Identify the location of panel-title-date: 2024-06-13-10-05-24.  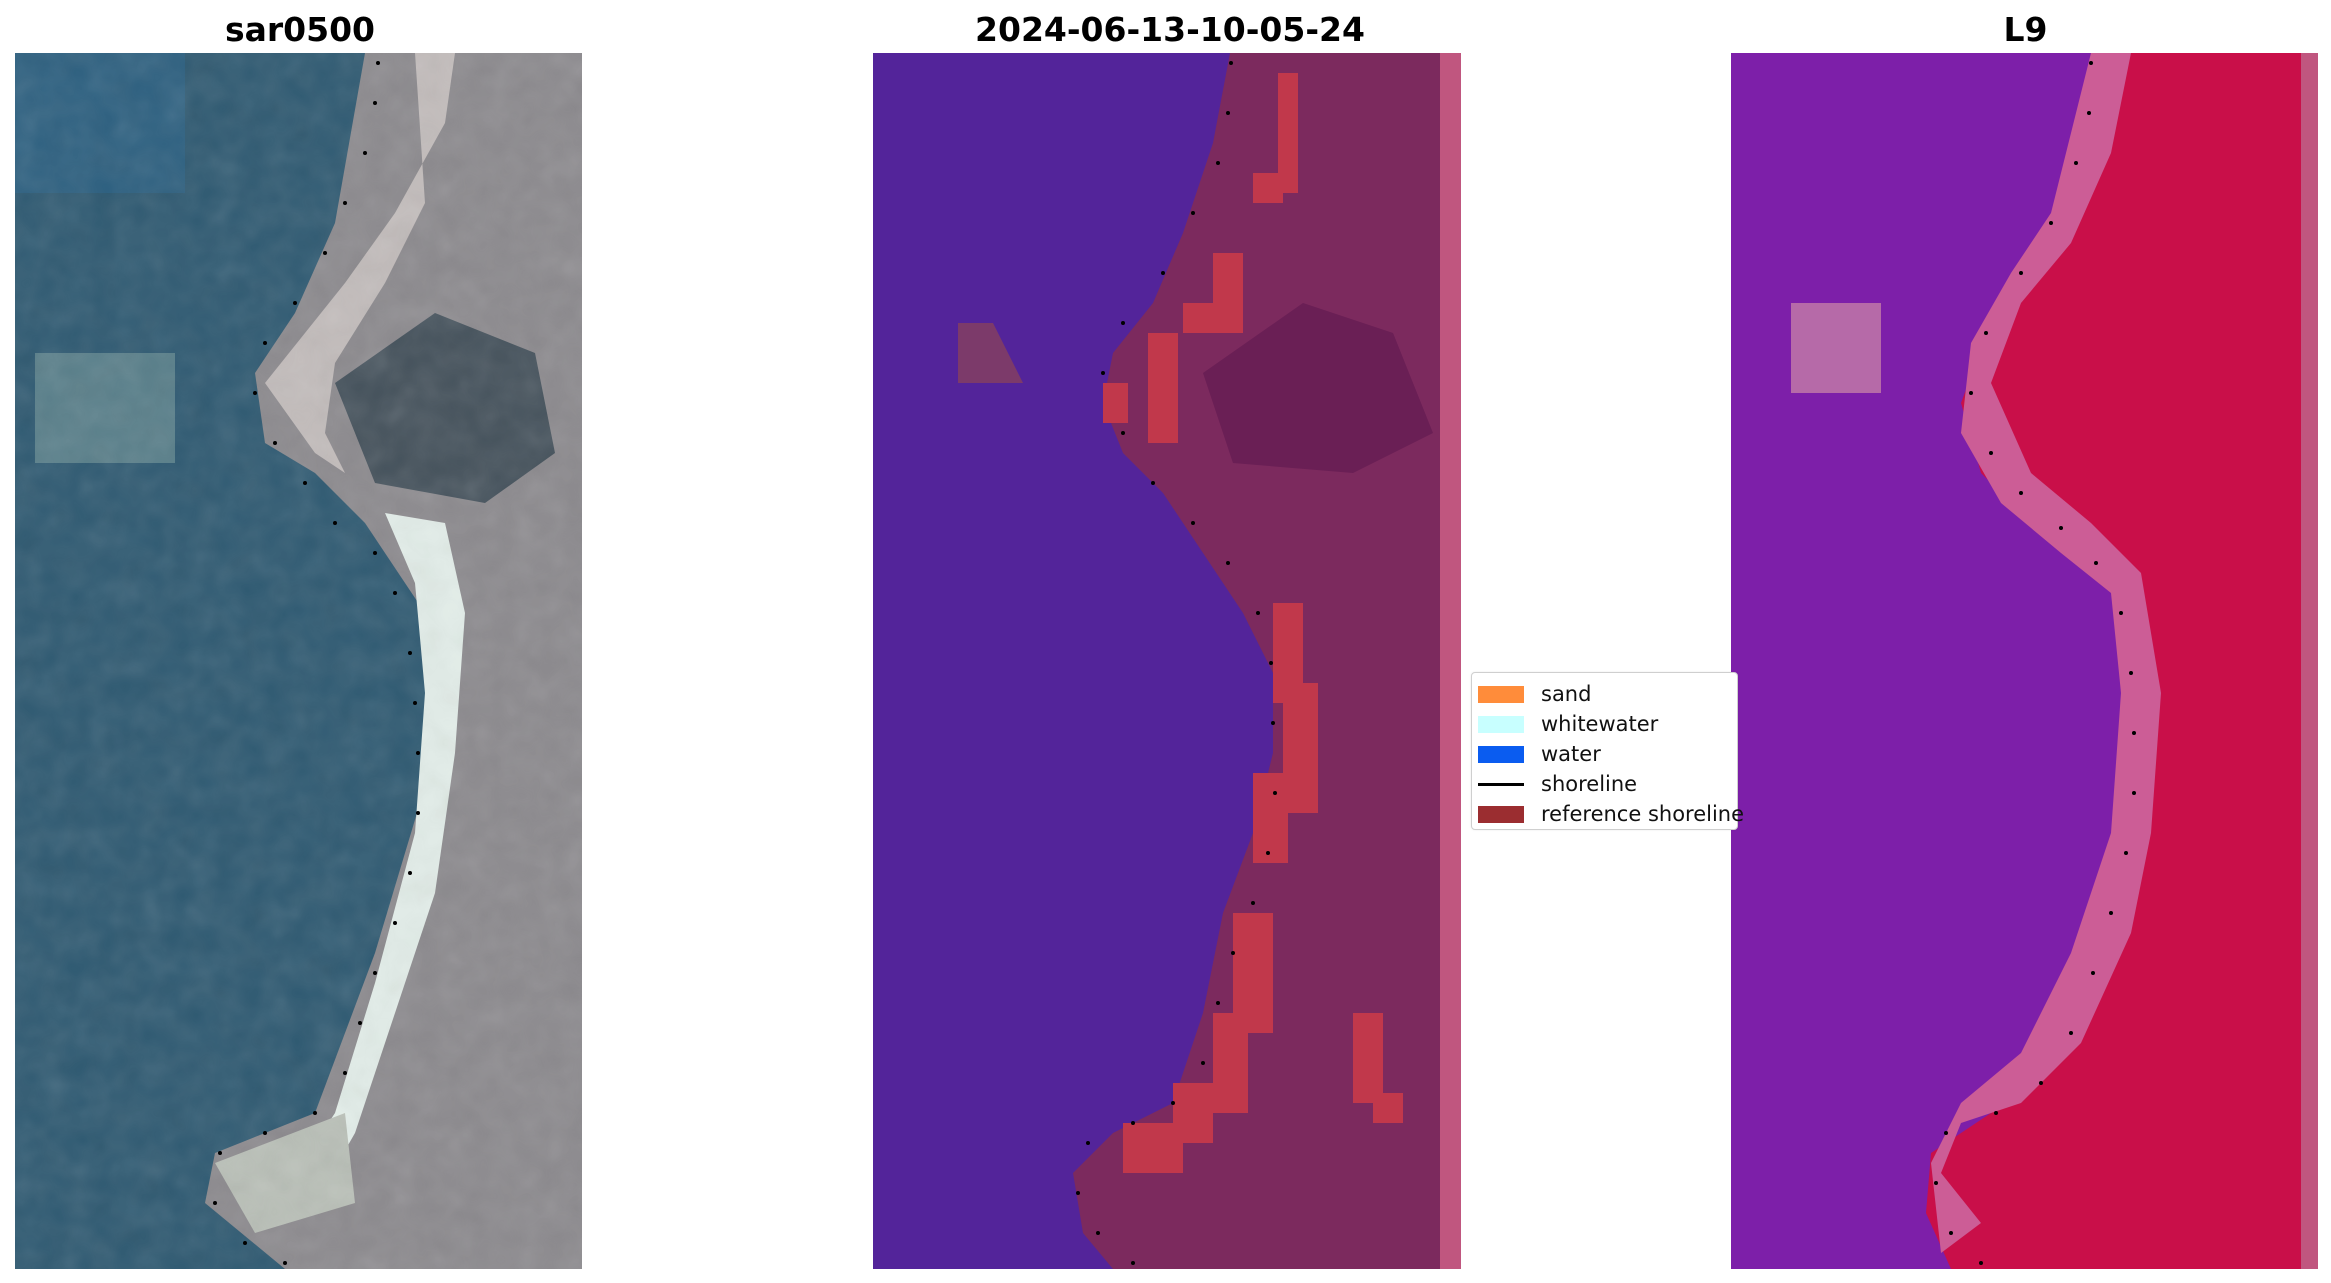
(1170, 29).